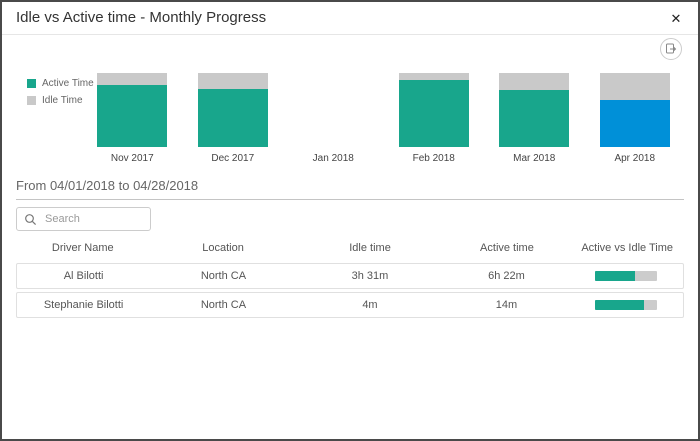  I want to click on dialog-header: Idle vs Active time - Monthly Progress ✕, so click(350, 18).